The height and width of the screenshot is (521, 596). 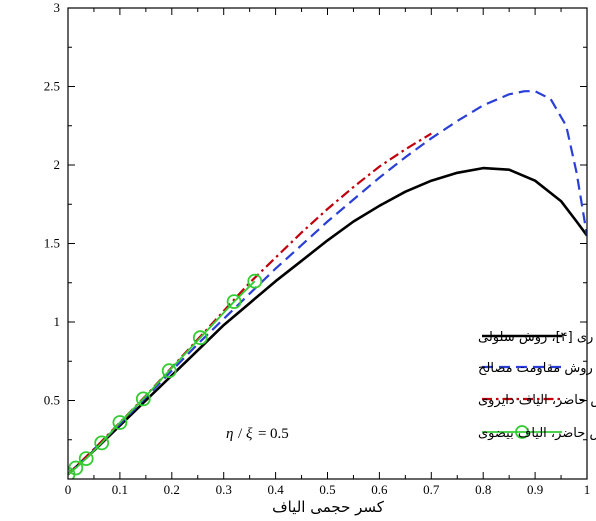 What do you see at coordinates (537, 337) in the screenshot?
I see `legend-label-cellular: مالیک و ری [۴]، روش سلولی` at bounding box center [537, 337].